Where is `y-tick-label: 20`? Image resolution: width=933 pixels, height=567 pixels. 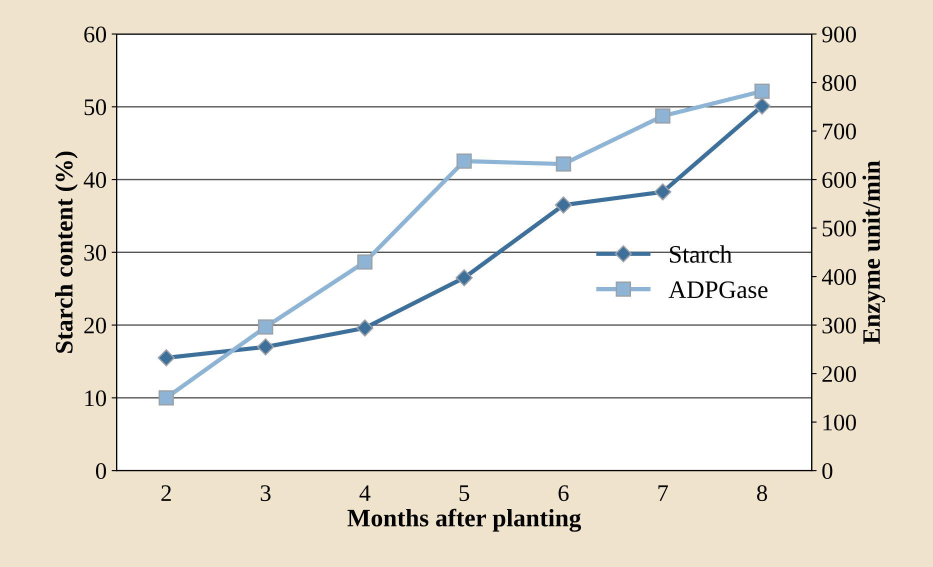
y-tick-label: 20 is located at coordinates (95, 326).